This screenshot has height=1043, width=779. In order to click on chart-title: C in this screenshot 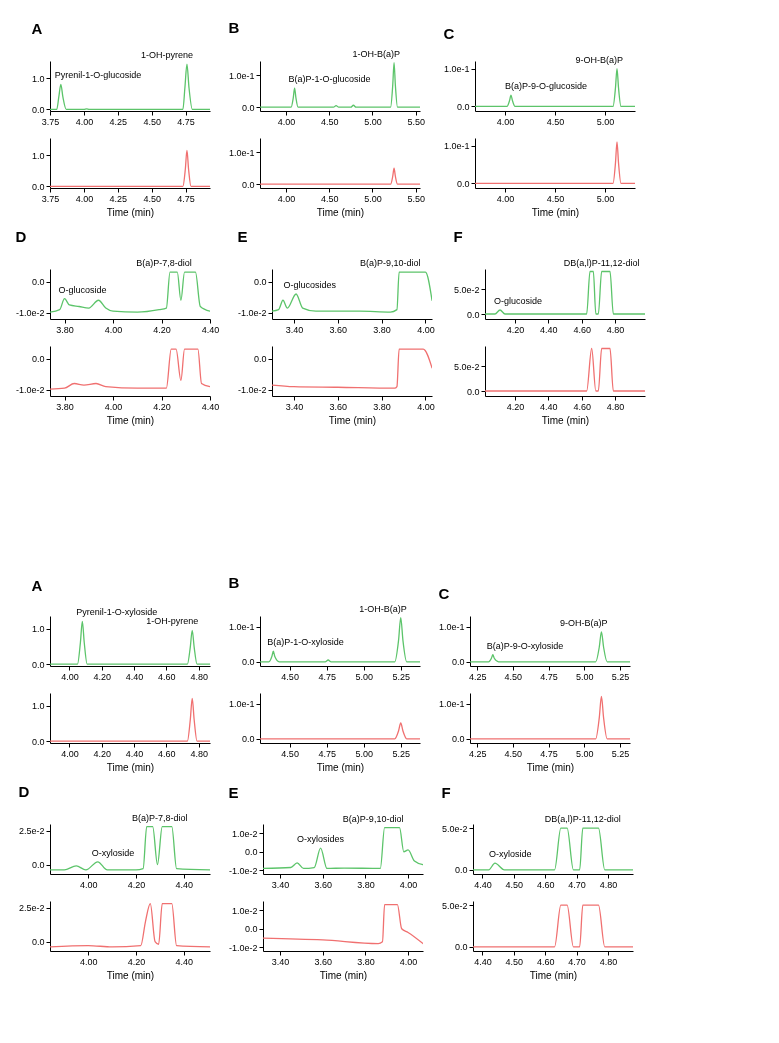, I will do `click(444, 593)`.